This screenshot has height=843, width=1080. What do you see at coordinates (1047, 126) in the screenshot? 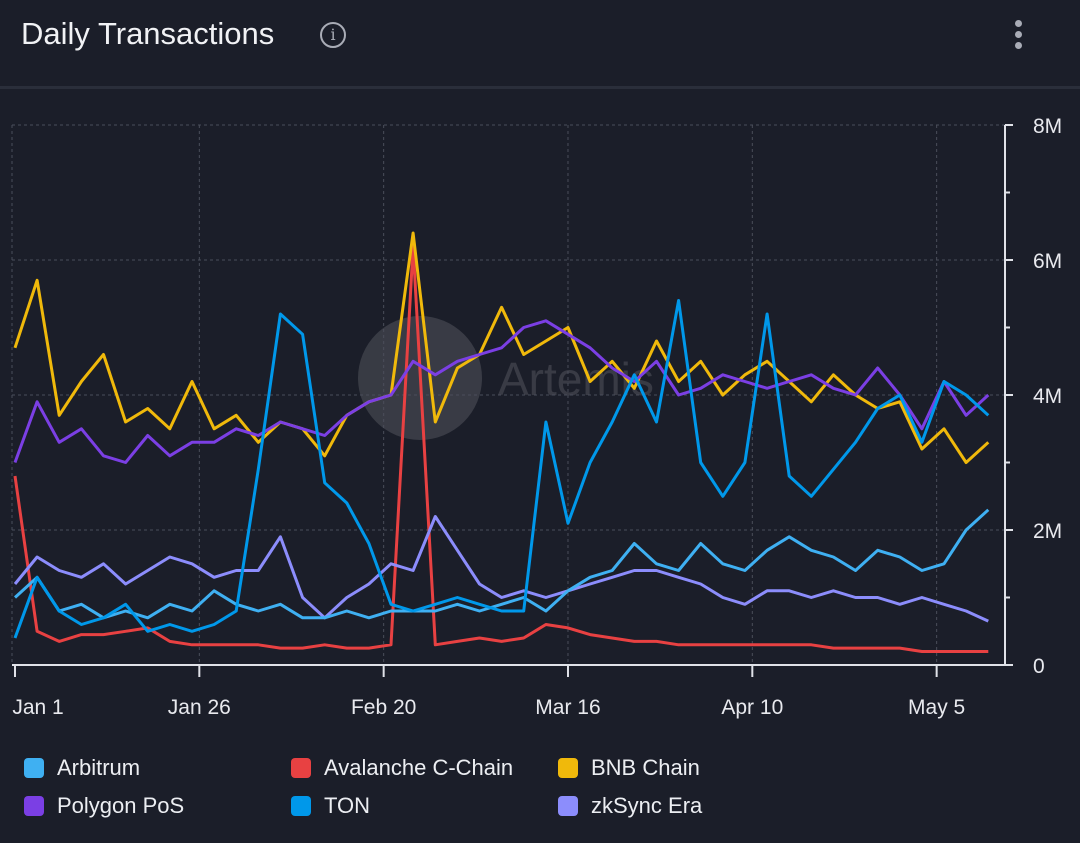
I see `y-tick-label: 8M` at bounding box center [1047, 126].